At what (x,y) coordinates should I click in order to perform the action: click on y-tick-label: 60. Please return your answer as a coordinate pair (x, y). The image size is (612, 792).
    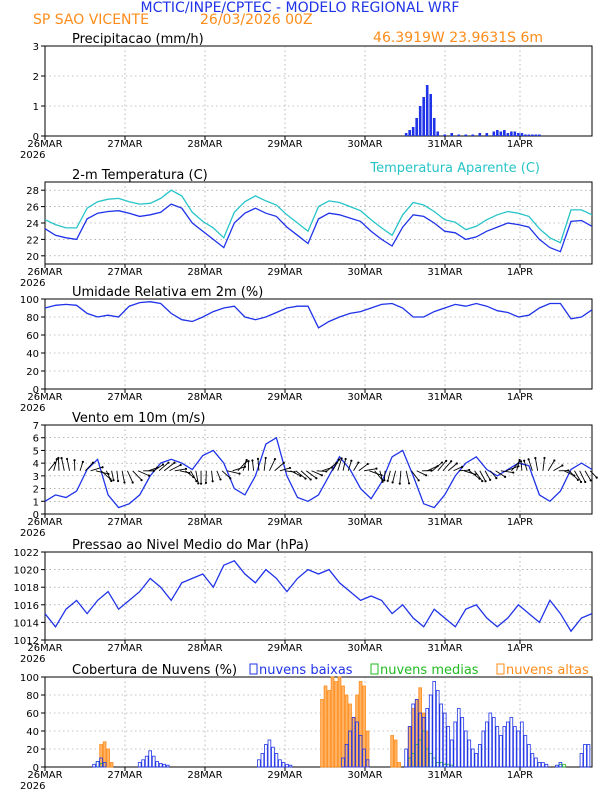
    Looking at the image, I should click on (32, 714).